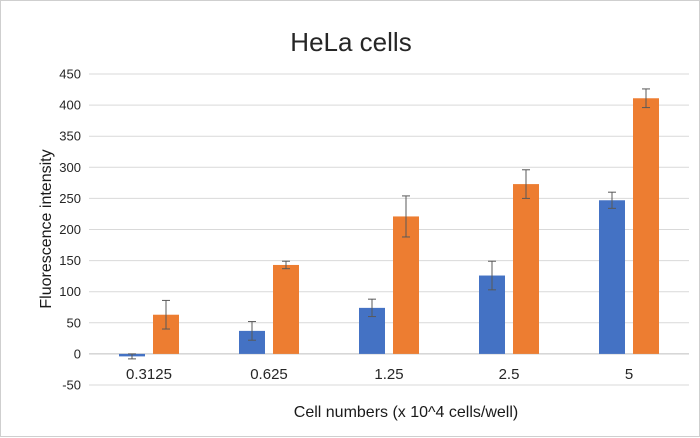  What do you see at coordinates (46, 228) in the screenshot?
I see `y-axis-label: Fluorescence intensity` at bounding box center [46, 228].